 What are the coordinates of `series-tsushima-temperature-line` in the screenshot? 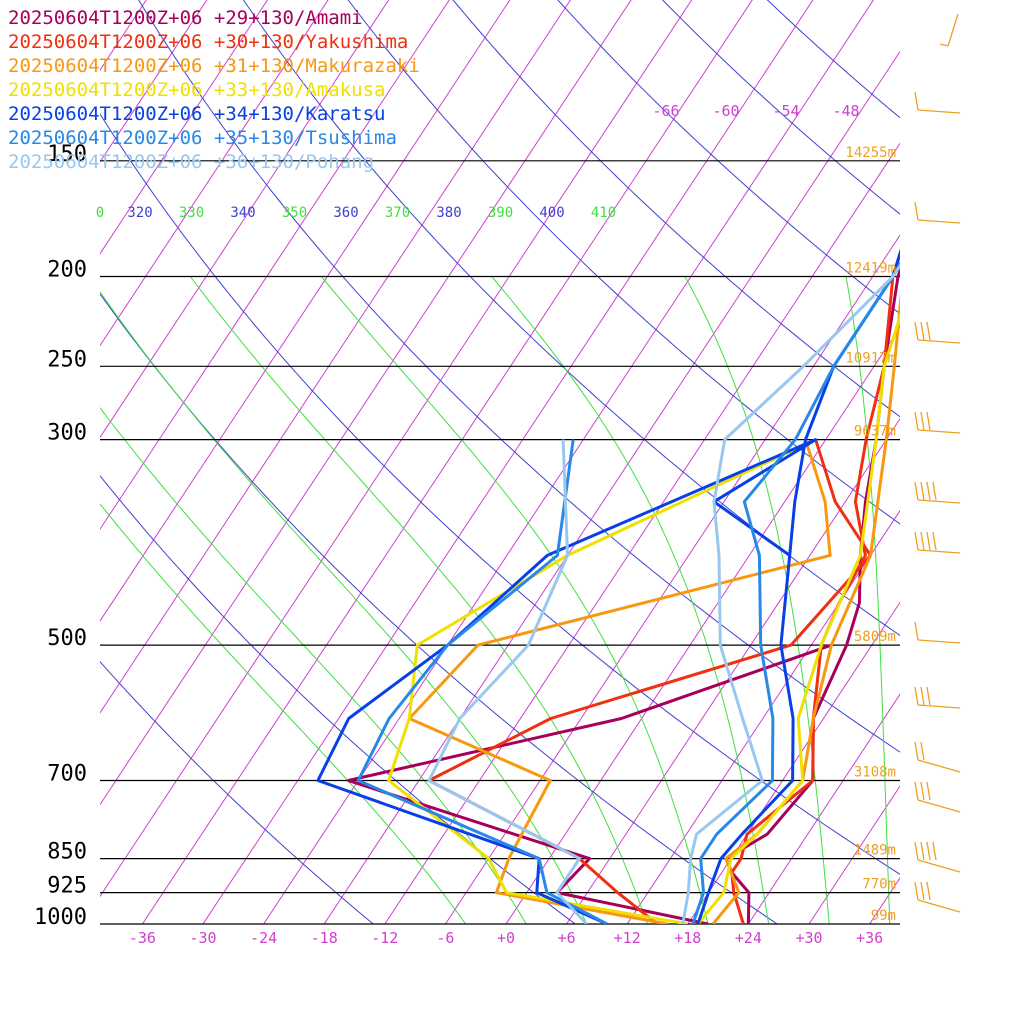 It's located at (795, 592).